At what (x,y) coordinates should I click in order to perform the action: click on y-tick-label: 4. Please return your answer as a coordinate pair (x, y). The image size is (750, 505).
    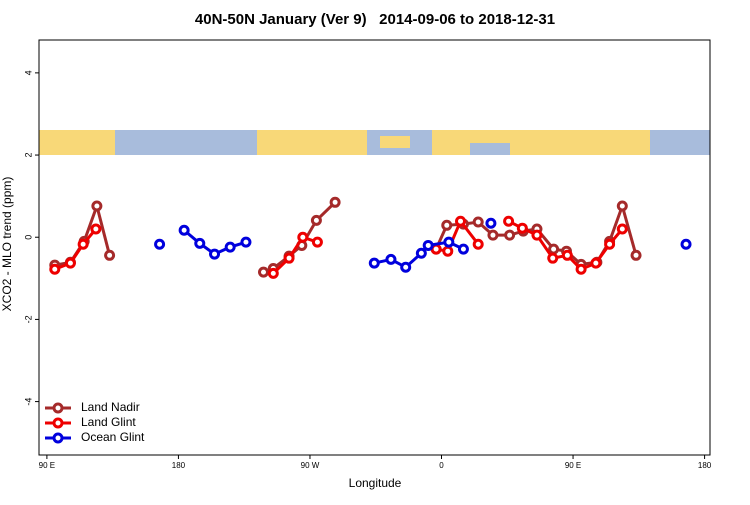
    Looking at the image, I should click on (28, 72).